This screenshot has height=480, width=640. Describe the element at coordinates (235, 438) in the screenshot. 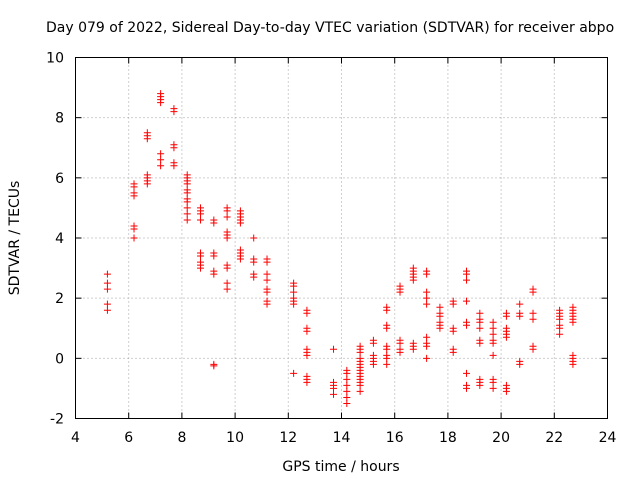

I see `x-tick-label: 10` at that location.